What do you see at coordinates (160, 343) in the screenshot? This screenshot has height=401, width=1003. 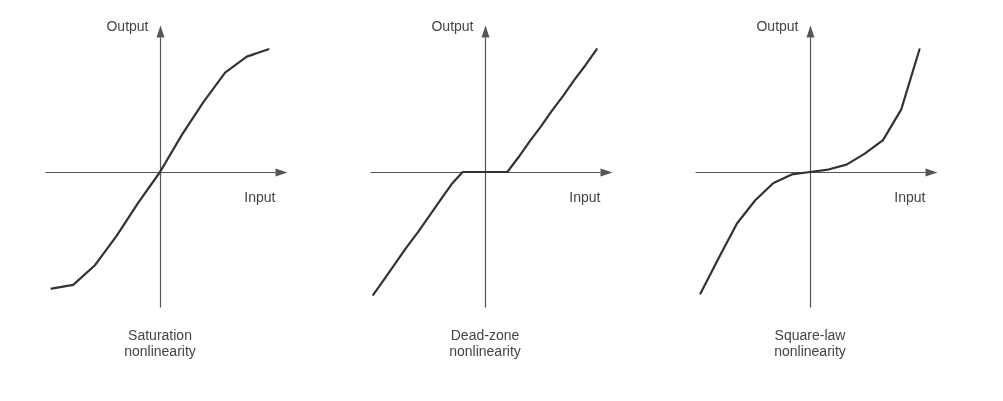 I see `text: Saturation nonlinearity` at bounding box center [160, 343].